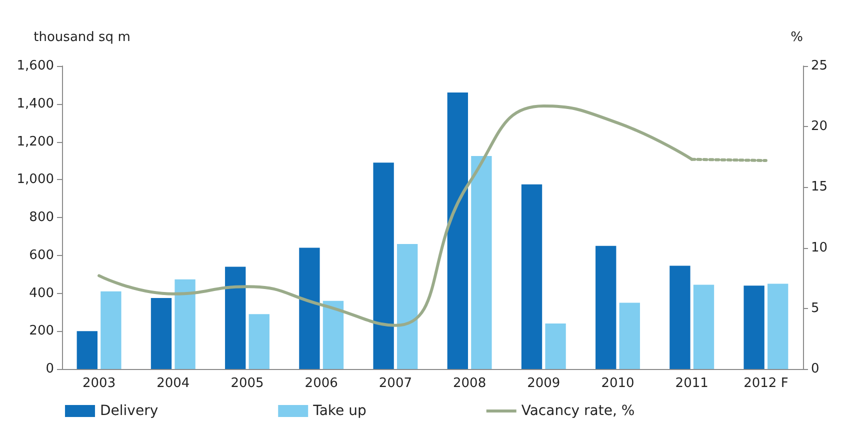 This screenshot has height=427, width=855. Describe the element at coordinates (41, 293) in the screenshot. I see `y-tick-label: 400` at that location.